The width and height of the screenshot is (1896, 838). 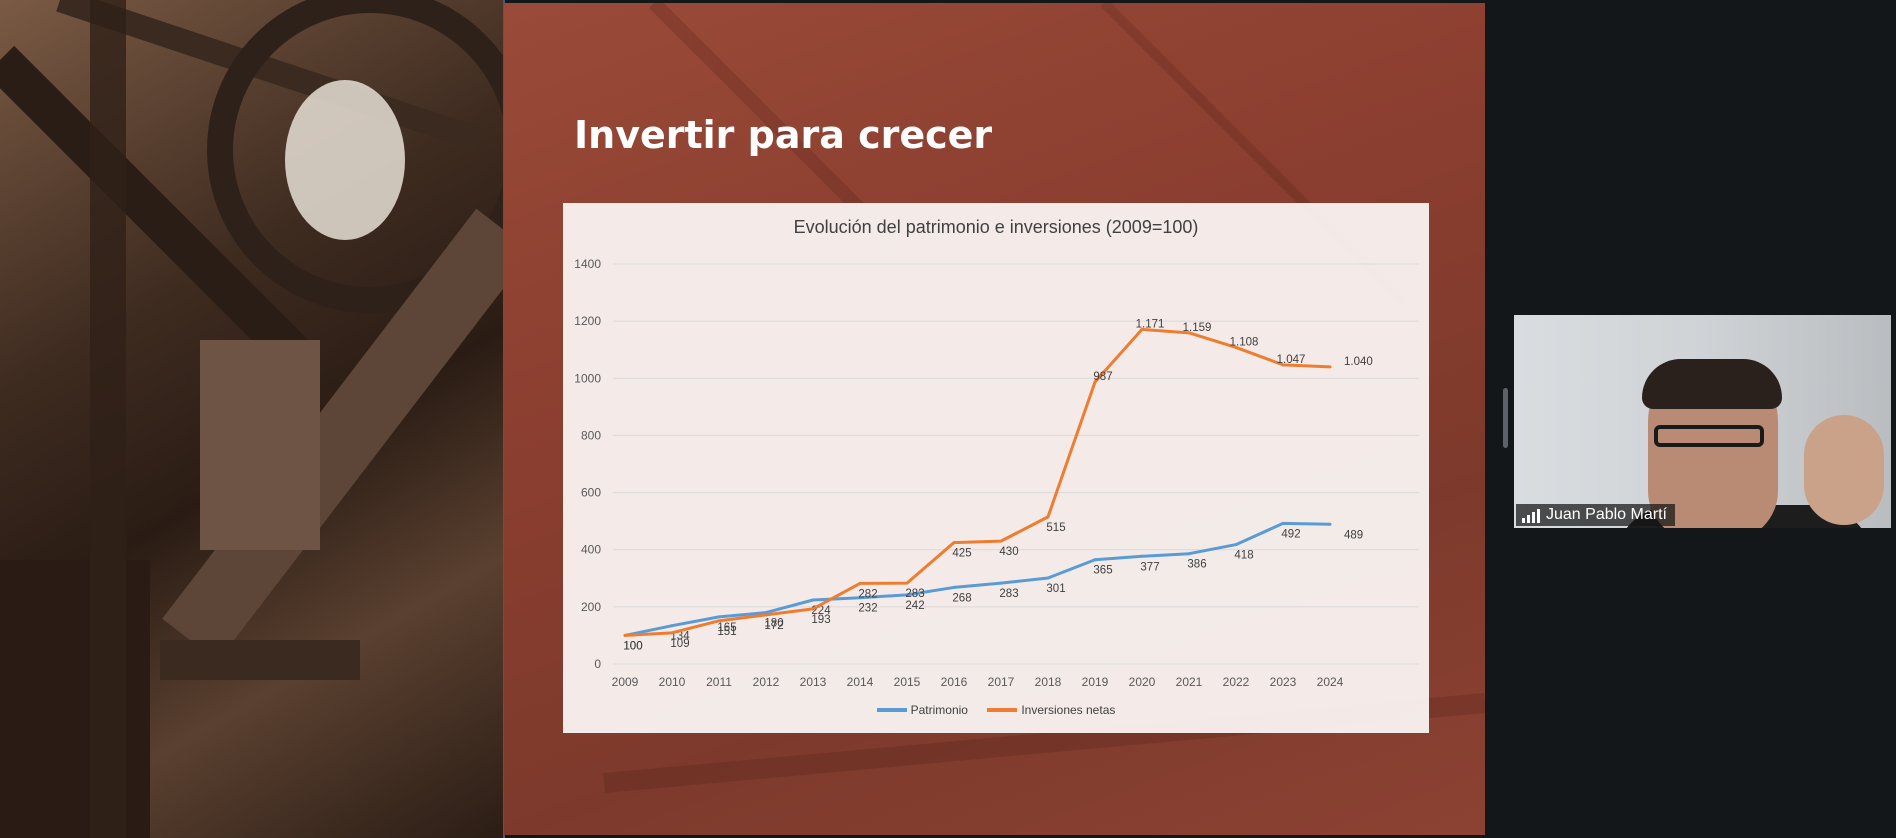 I want to click on x-tick-label: 2024, so click(x=1330, y=682).